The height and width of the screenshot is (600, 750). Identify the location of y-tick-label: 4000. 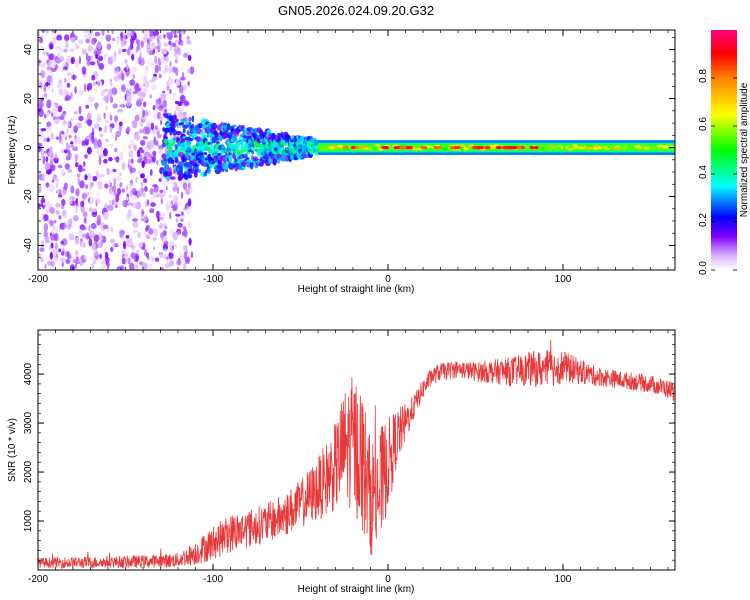
(28, 374).